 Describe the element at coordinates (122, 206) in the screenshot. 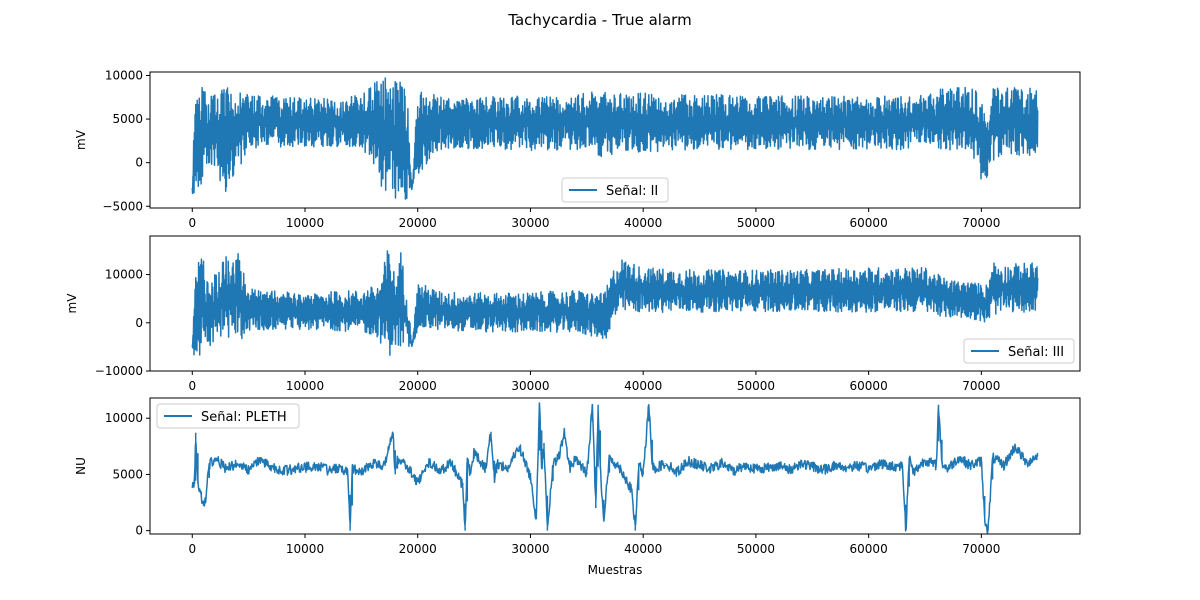

I see `y-tick-label: −5000` at that location.